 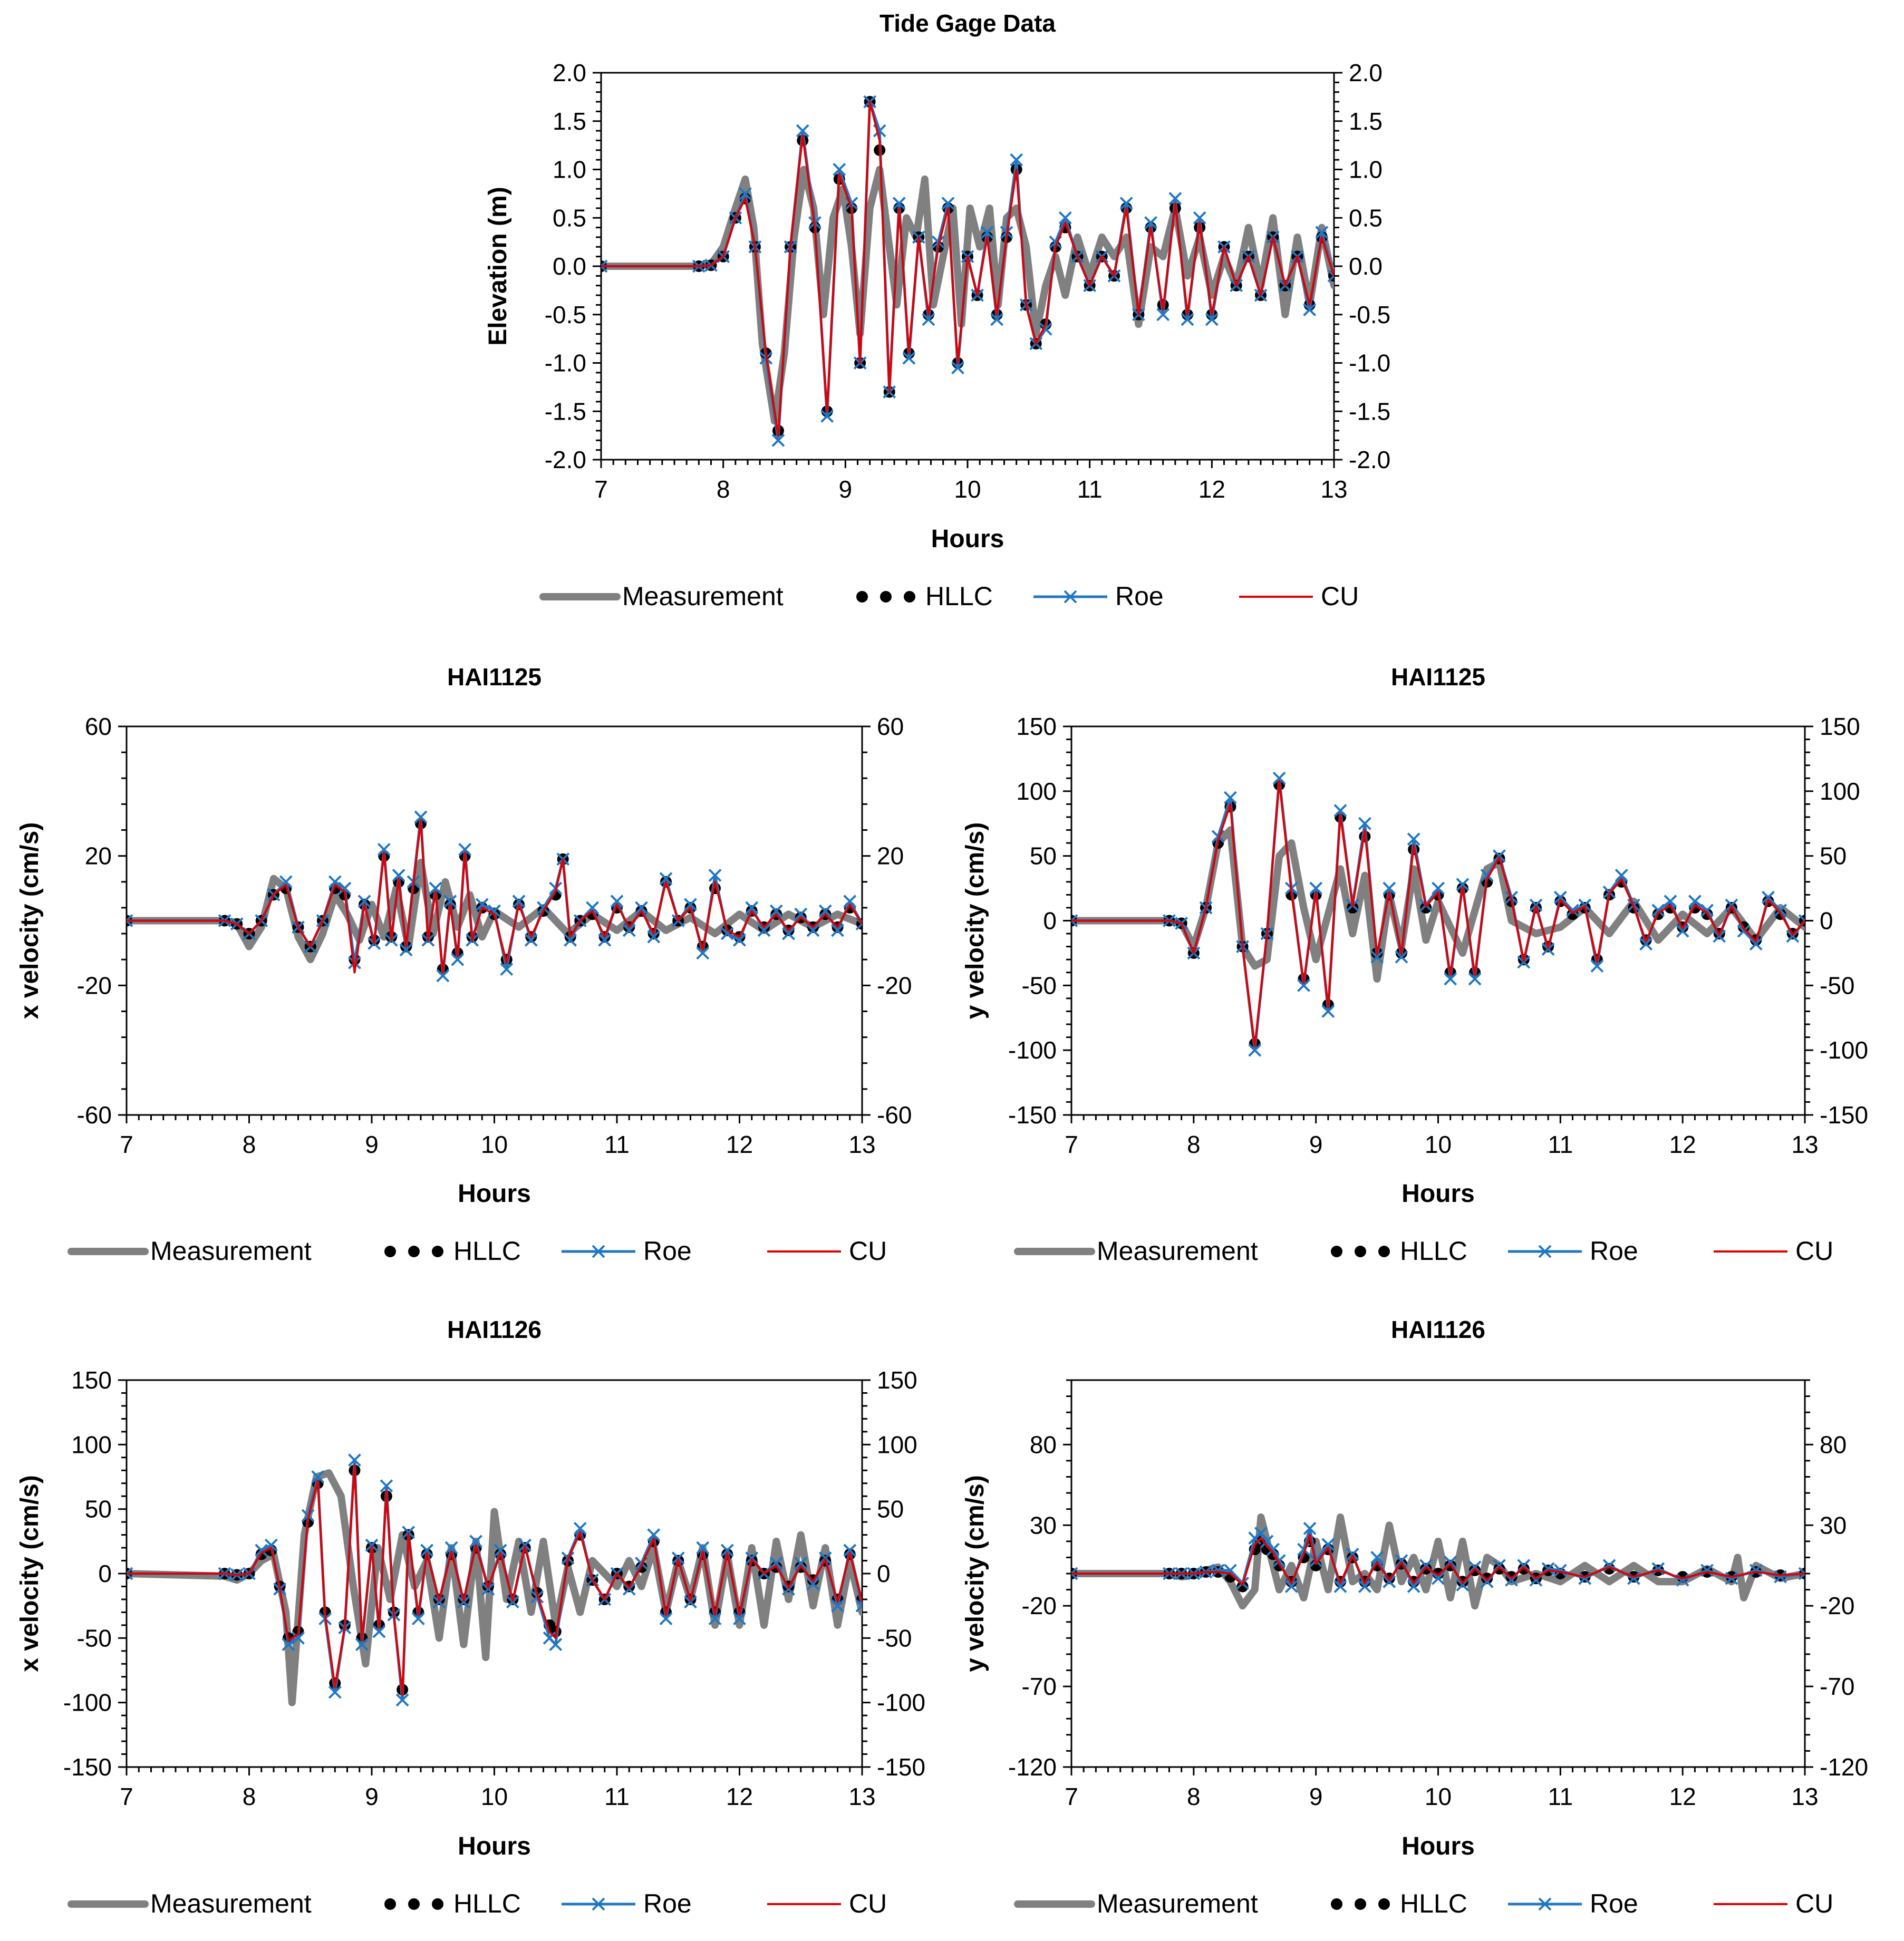 I want to click on y-right-tick-label: 150, so click(x=1840, y=726).